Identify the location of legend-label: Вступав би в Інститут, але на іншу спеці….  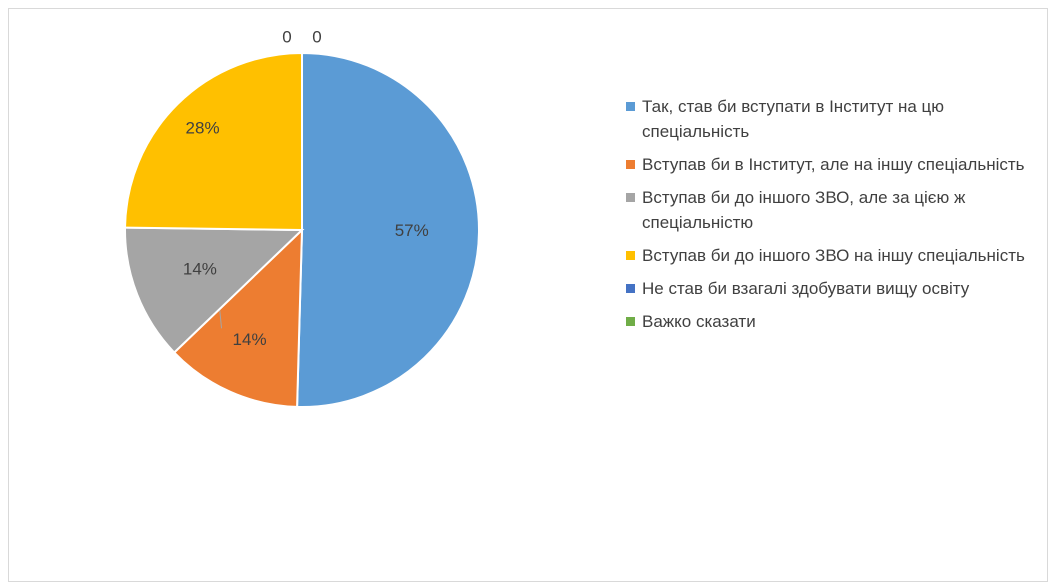
(833, 164).